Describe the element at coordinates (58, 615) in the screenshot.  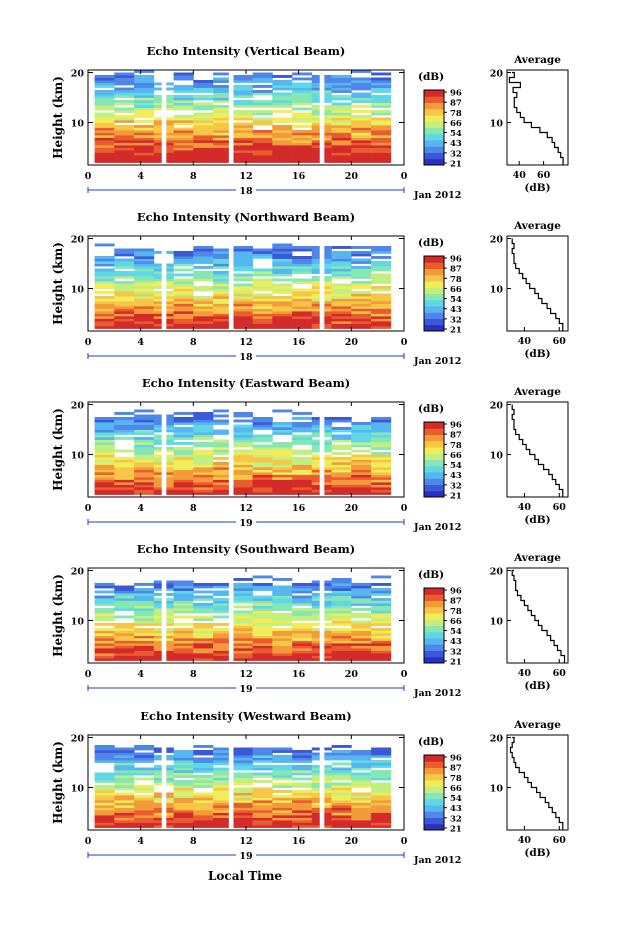
I see `panel-y-axis-label: Height (km)` at that location.